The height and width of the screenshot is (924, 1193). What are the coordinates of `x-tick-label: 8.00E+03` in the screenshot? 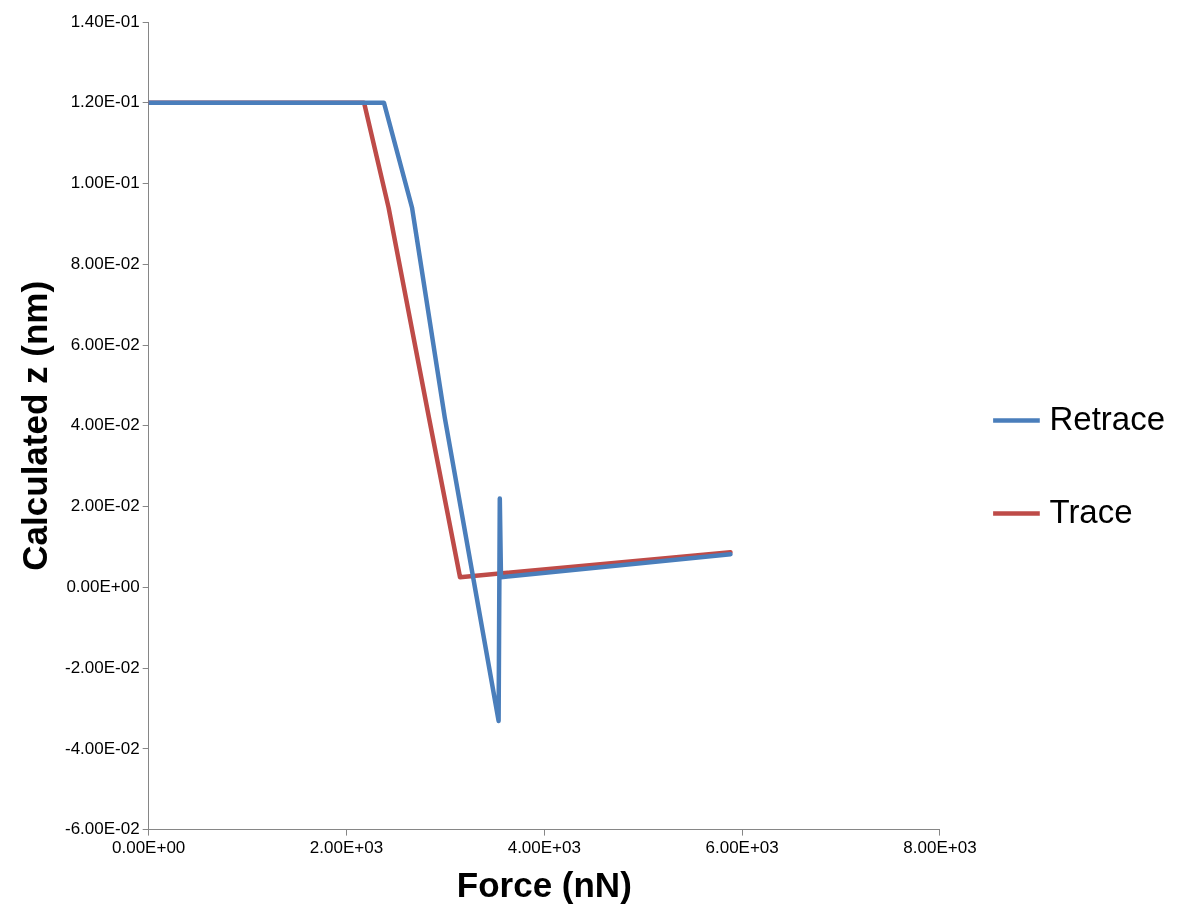 It's located at (940, 848).